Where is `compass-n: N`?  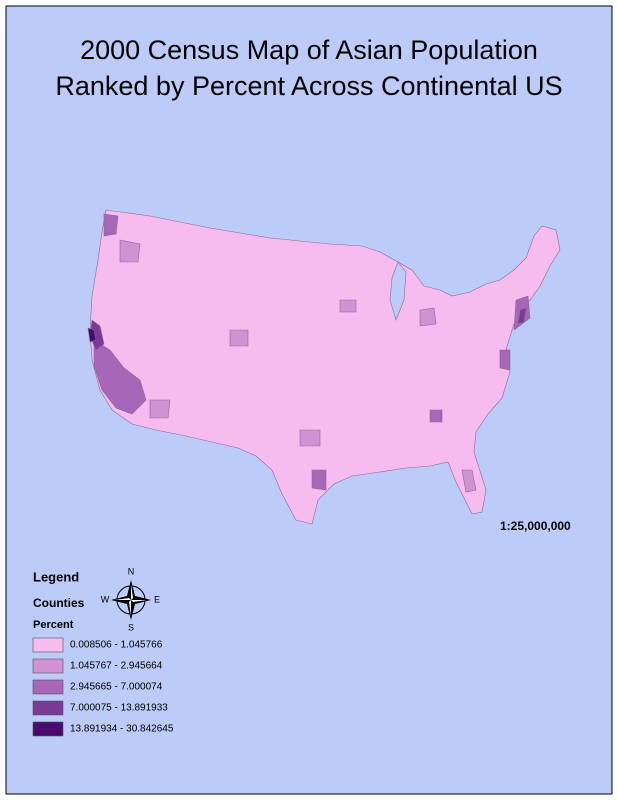
compass-n: N is located at coordinates (131, 571).